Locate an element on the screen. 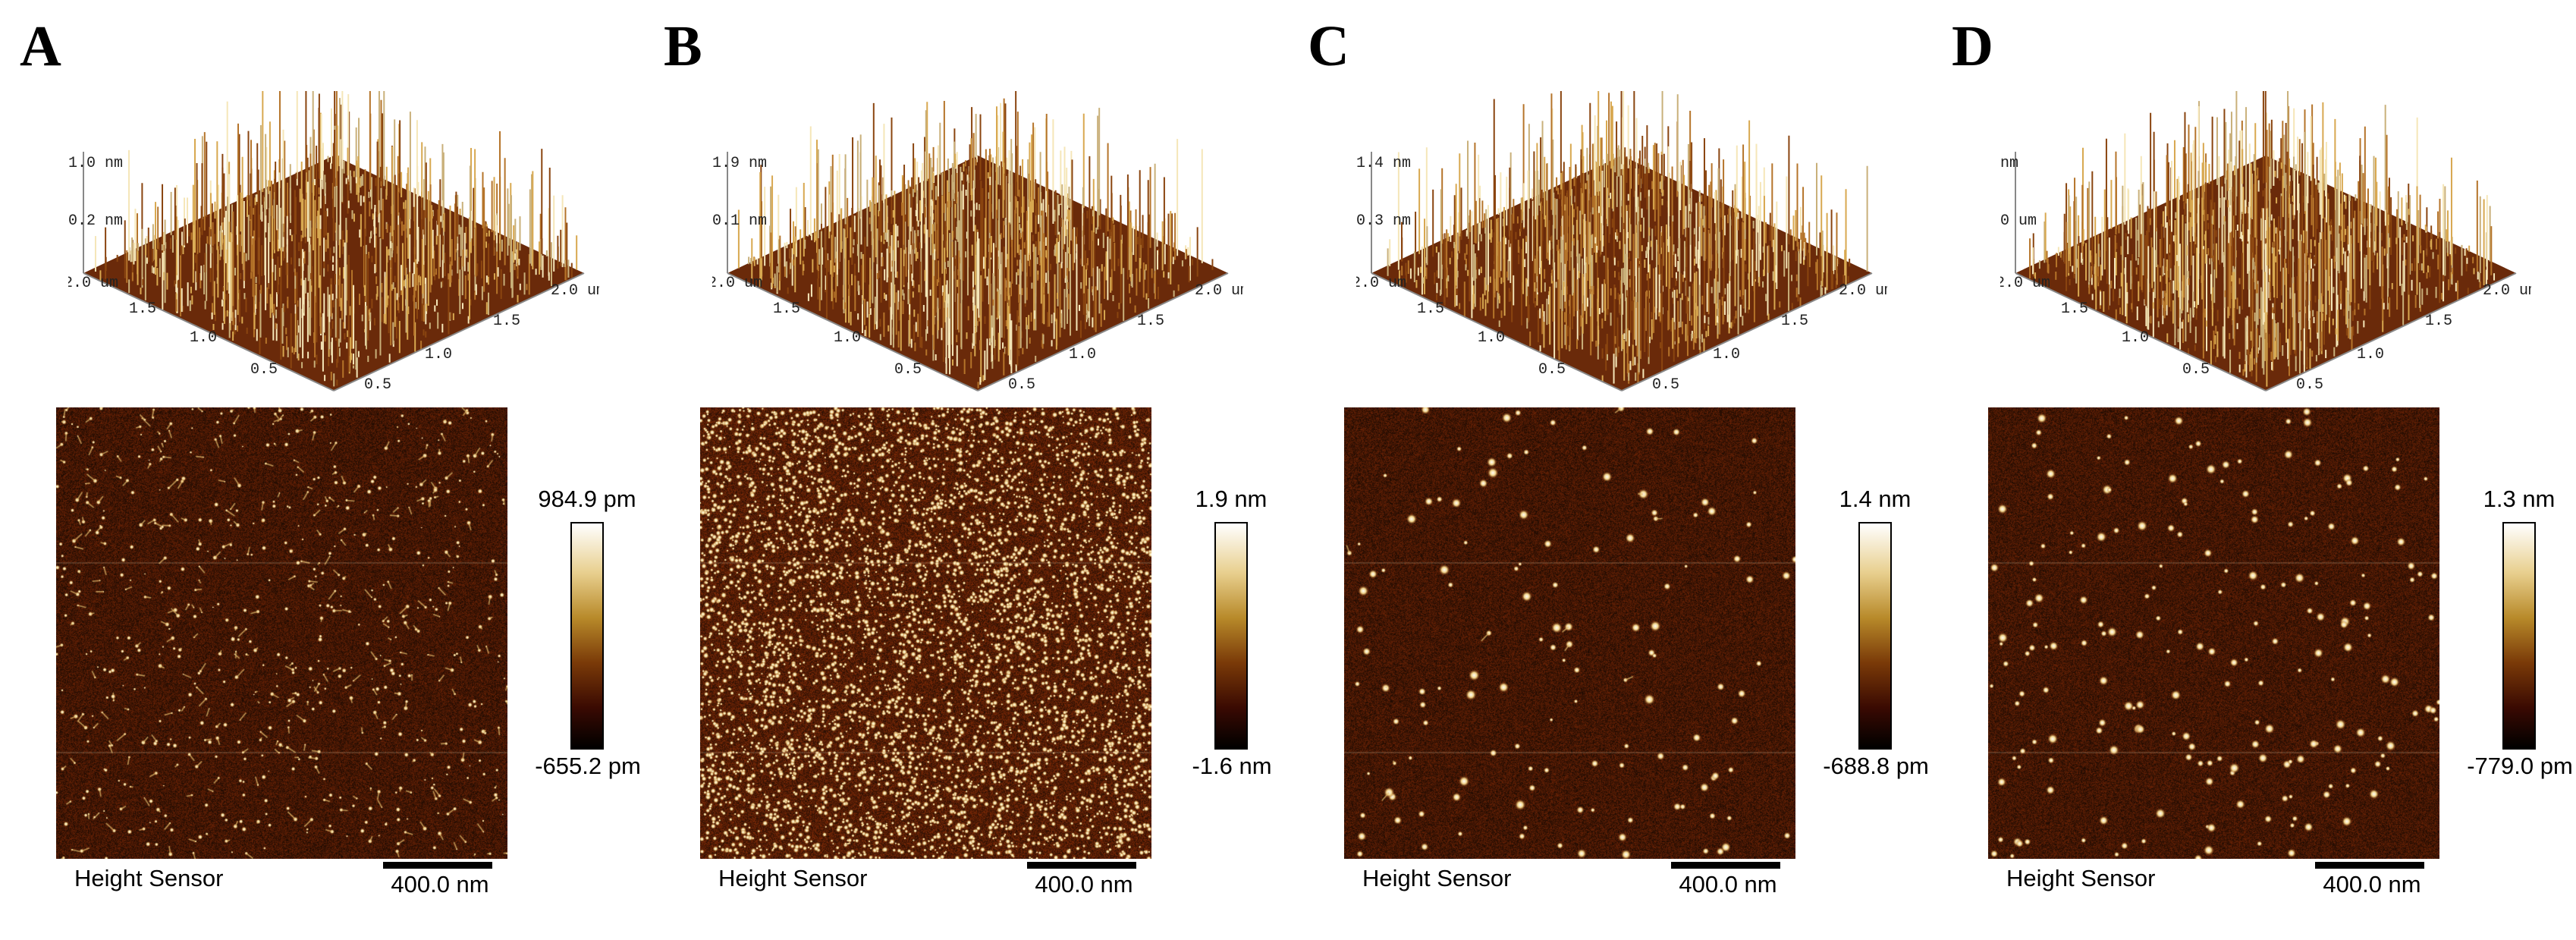 The image size is (2576, 940). panel-label: D is located at coordinates (1972, 46).